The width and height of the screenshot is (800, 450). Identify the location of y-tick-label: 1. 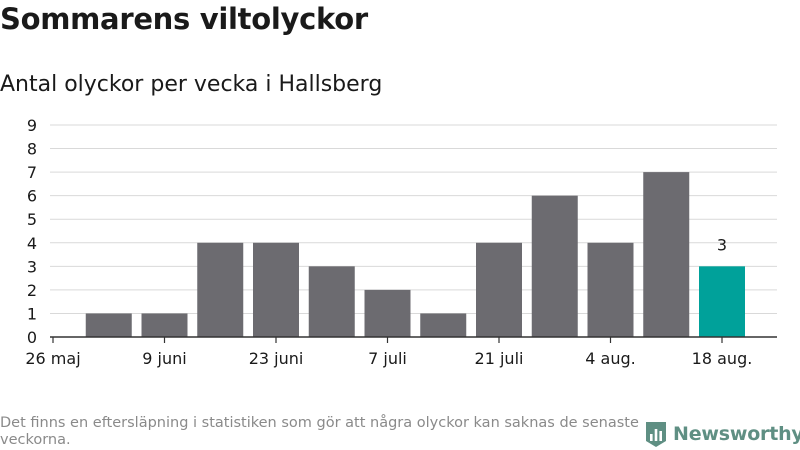
(32, 313).